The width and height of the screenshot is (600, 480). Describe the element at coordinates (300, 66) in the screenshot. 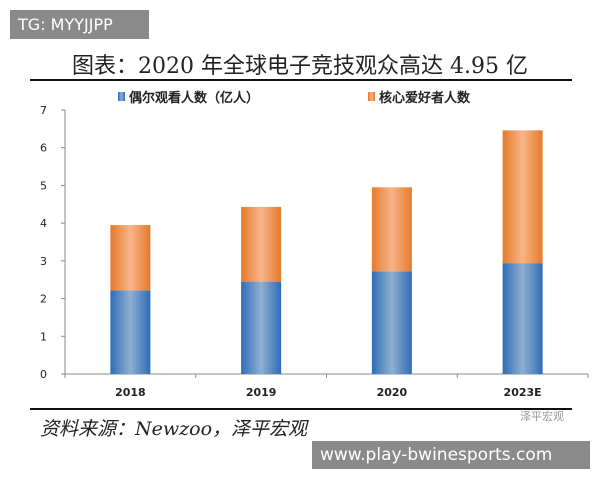

I see `chart-title: 图表：2020 年全球电子竞技观众高达 4.95 亿` at that location.